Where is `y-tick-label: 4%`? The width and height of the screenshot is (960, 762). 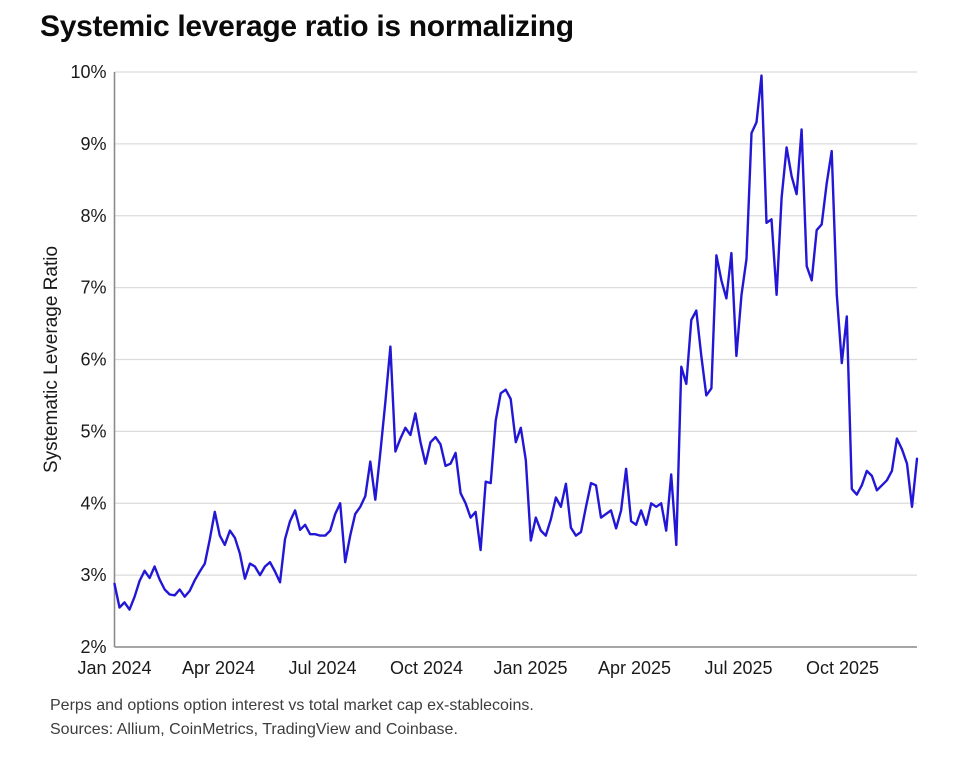 y-tick-label: 4% is located at coordinates (93, 503).